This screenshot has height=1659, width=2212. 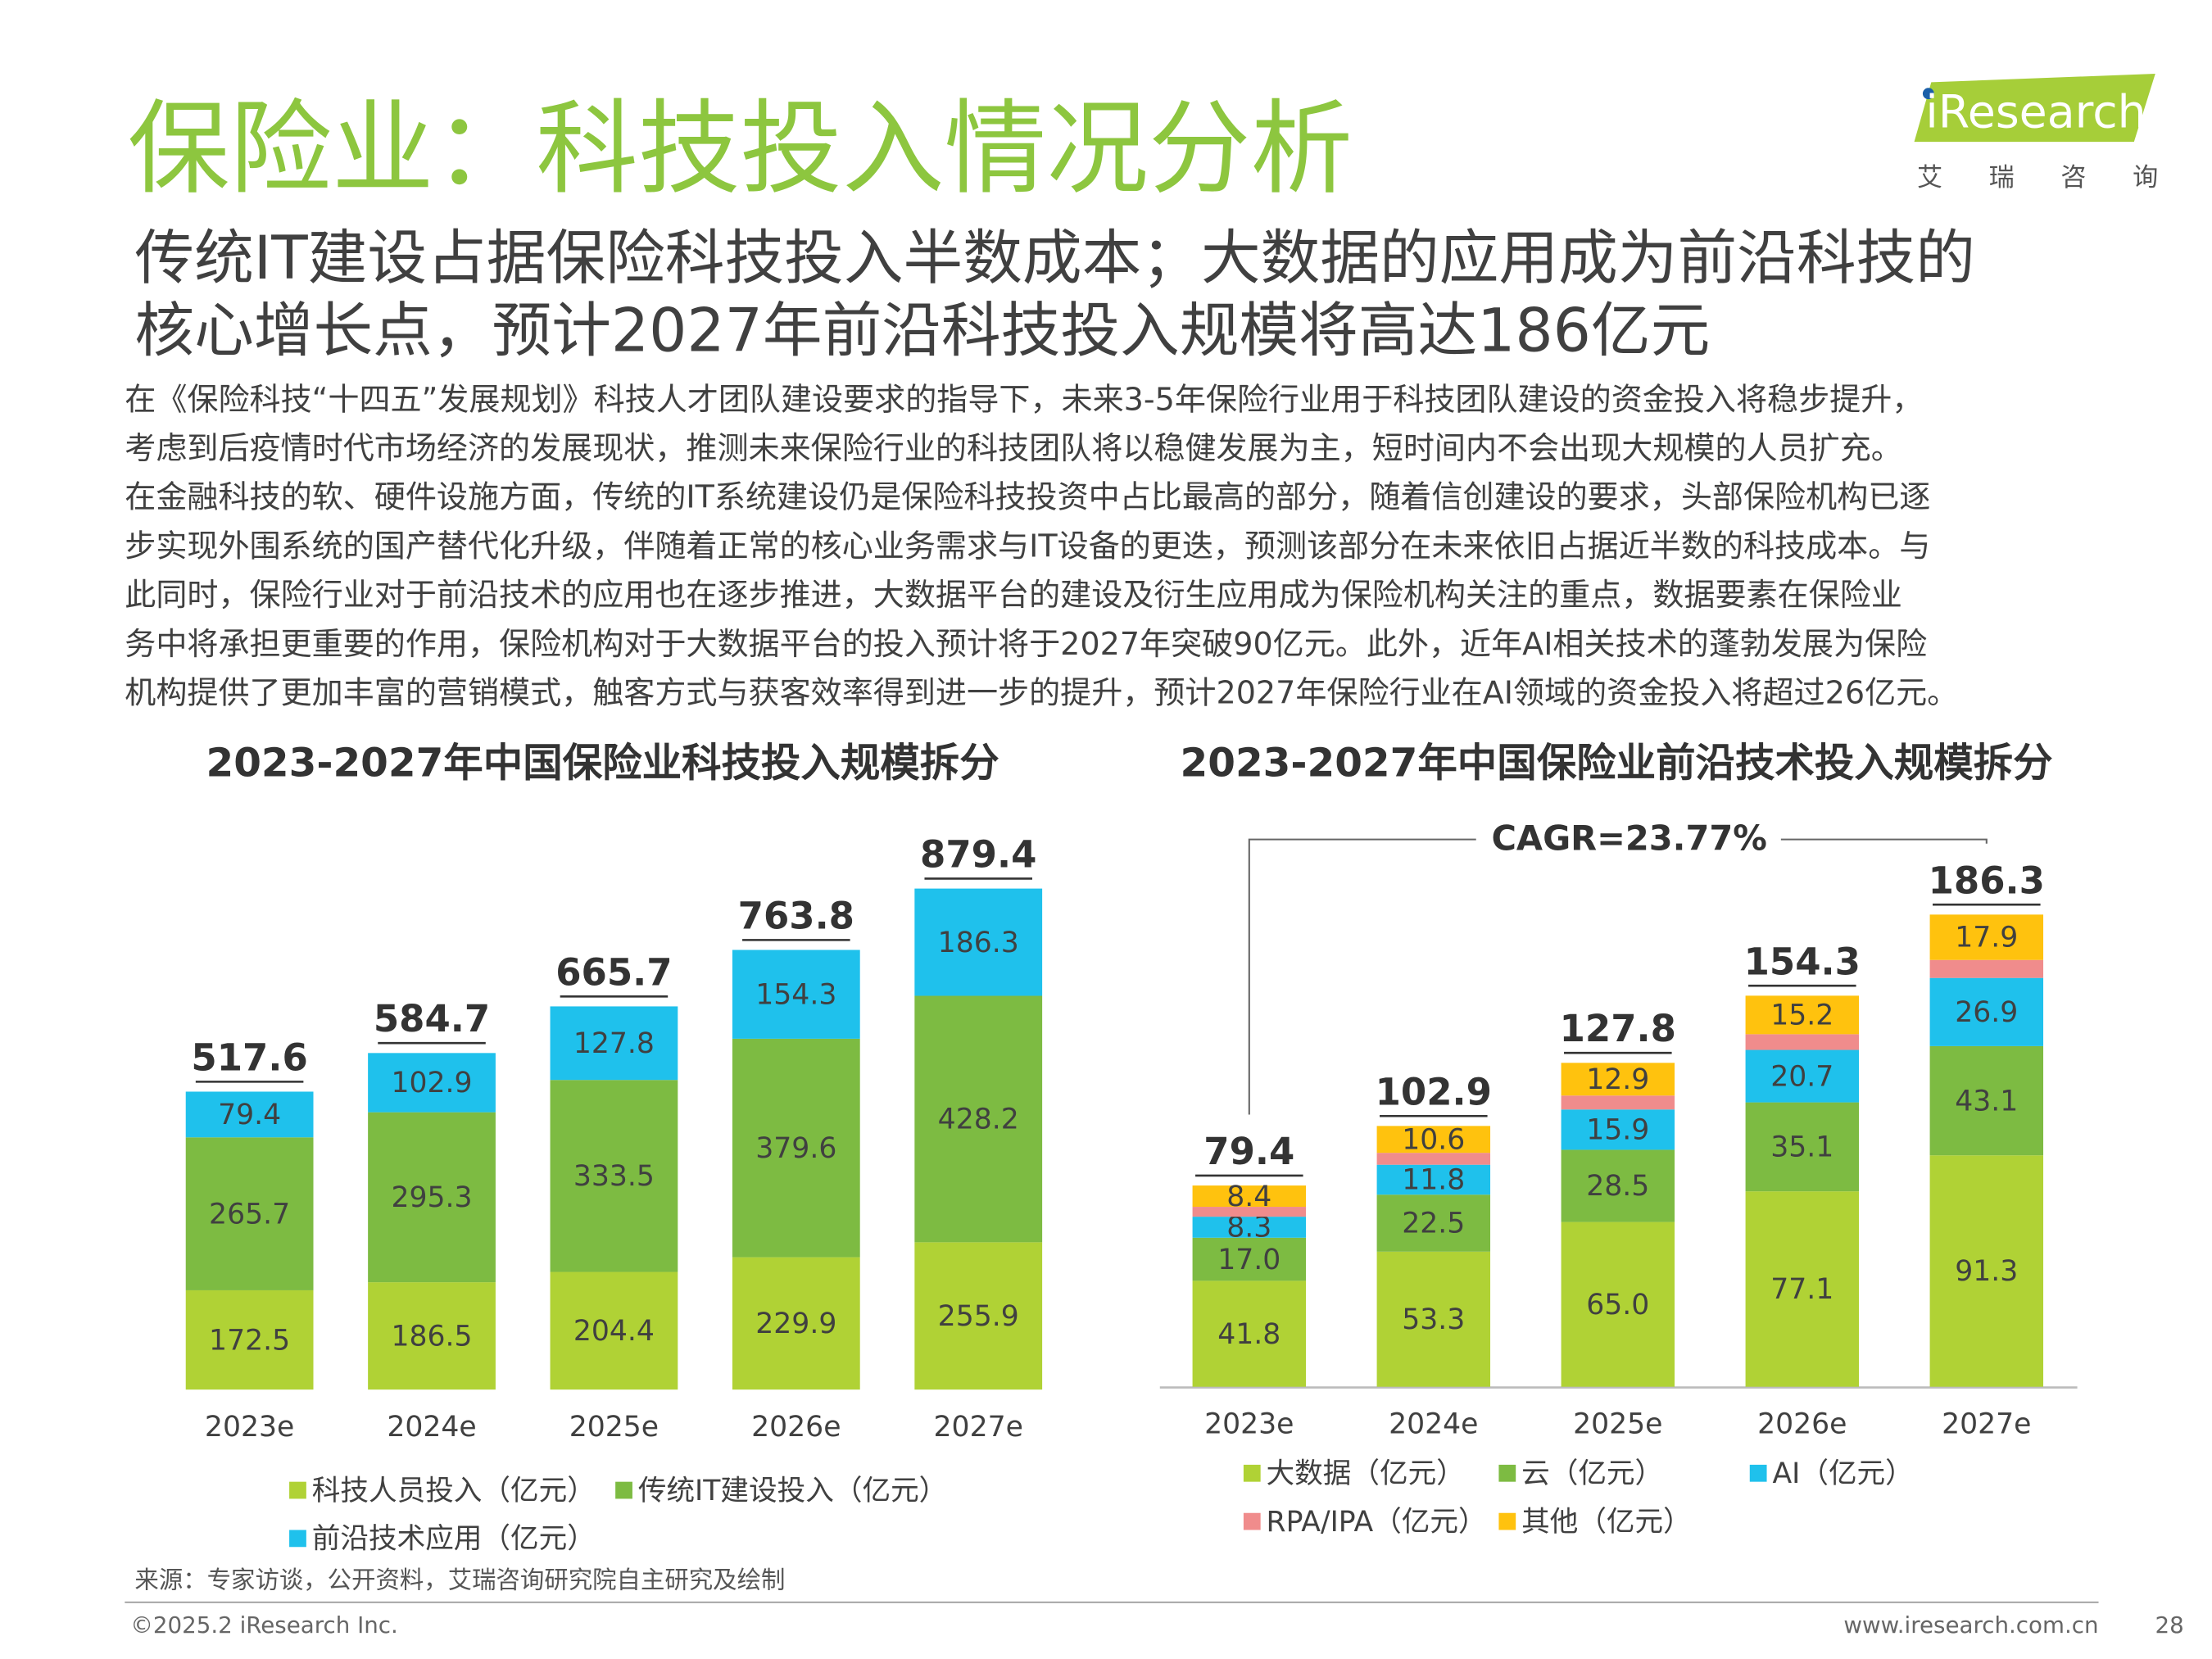 I want to click on data-label: 186.5, so click(x=431, y=1336).